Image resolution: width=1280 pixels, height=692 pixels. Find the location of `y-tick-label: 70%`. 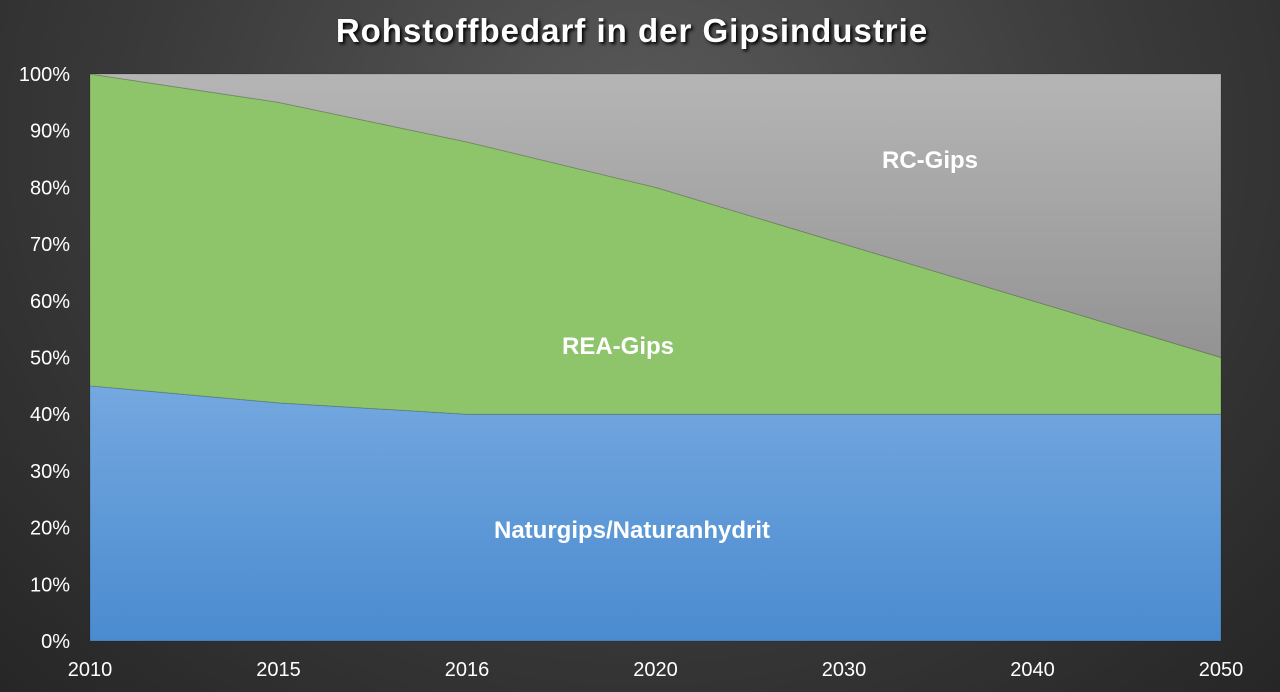

y-tick-label: 70% is located at coordinates (50, 245).